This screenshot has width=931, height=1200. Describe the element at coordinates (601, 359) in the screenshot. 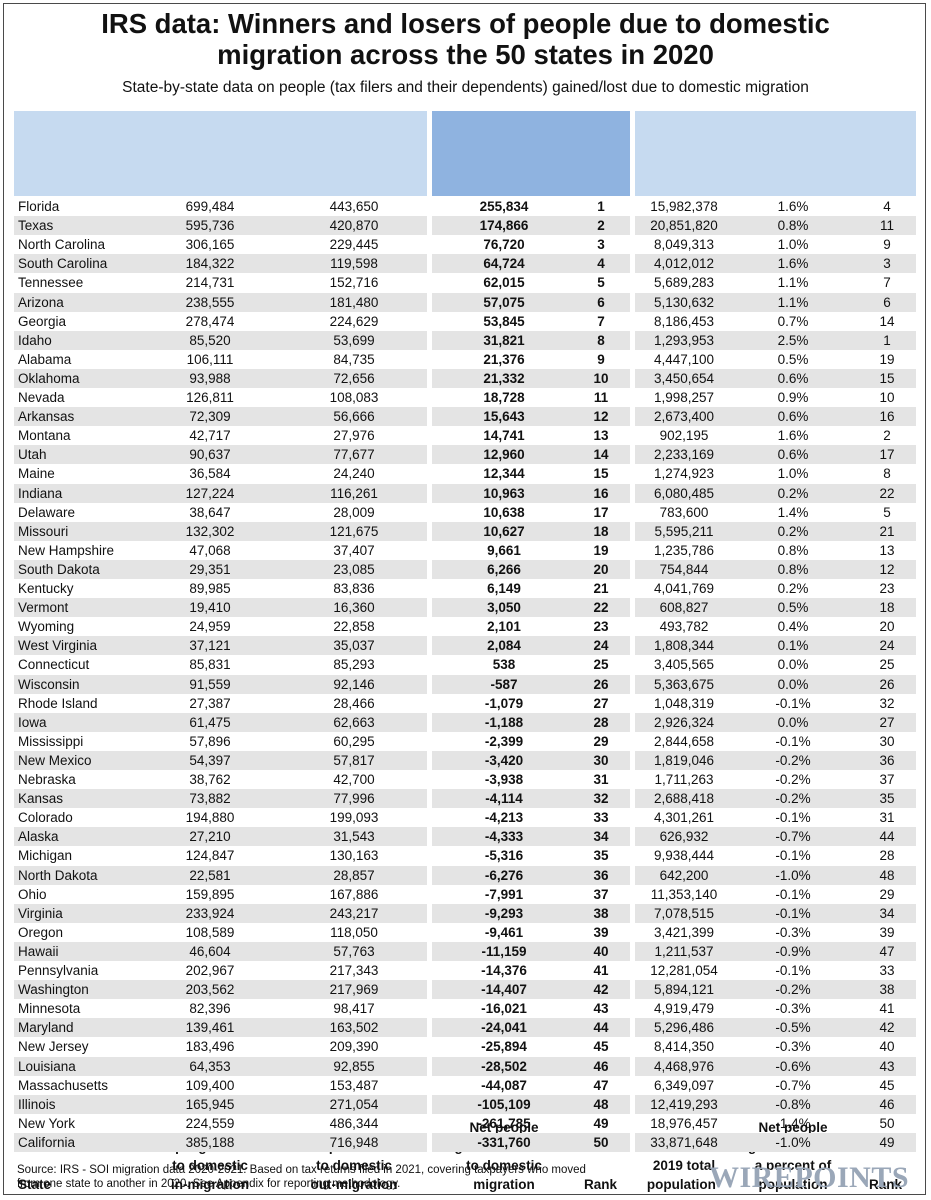

I see `cell-rank: 9` at that location.